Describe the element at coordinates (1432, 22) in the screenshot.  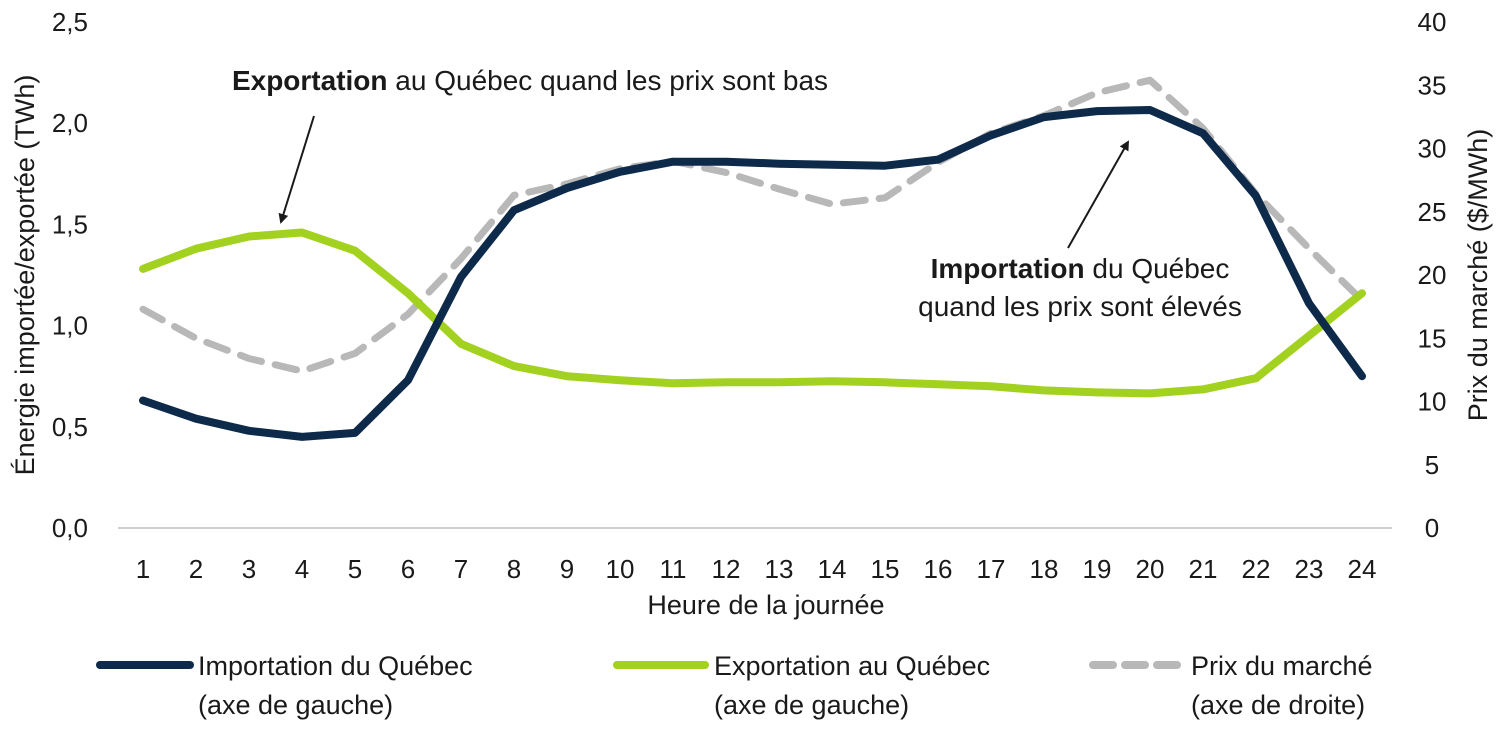
I see `right-tick-label: 40` at that location.